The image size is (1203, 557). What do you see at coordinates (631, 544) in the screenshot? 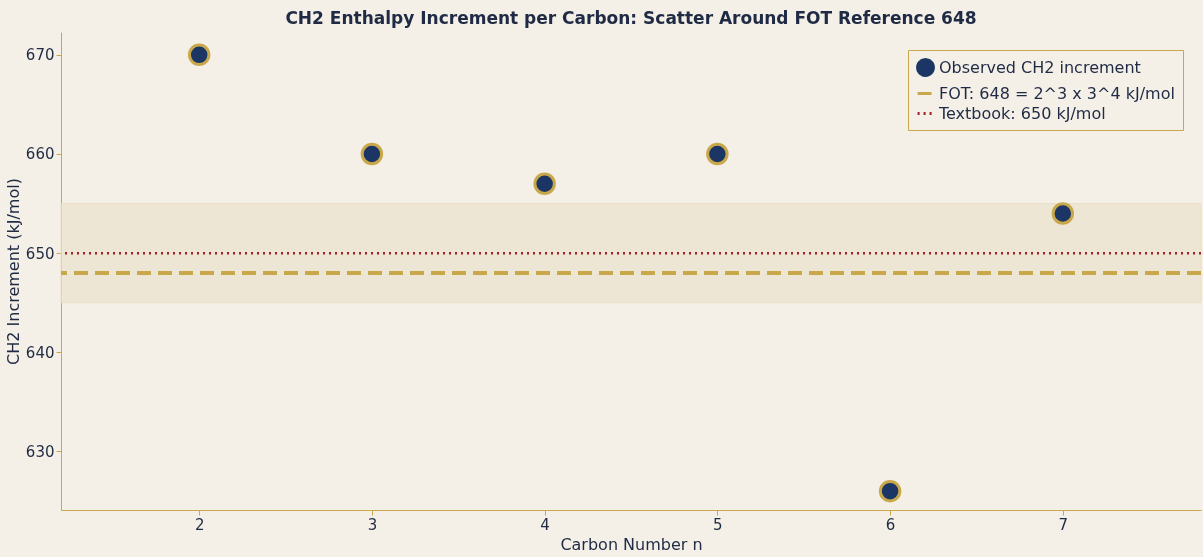
I see `x-axis-title: Carbon Number n` at bounding box center [631, 544].